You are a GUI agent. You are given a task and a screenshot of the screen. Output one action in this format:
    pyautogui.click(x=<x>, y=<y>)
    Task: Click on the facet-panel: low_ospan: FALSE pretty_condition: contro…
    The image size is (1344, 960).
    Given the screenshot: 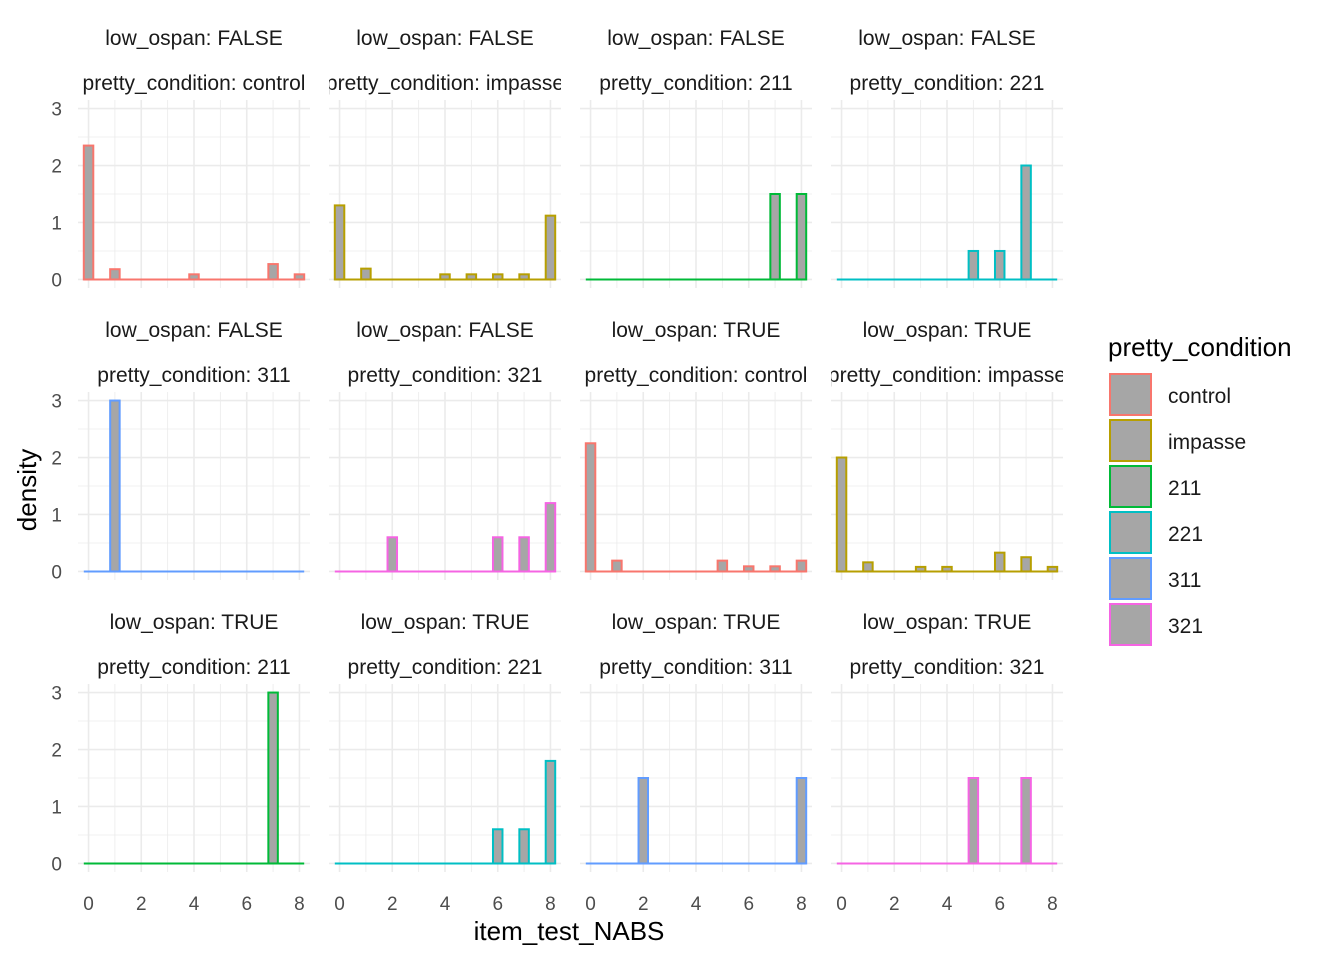 What is the action you would take?
    pyautogui.click(x=180, y=159)
    